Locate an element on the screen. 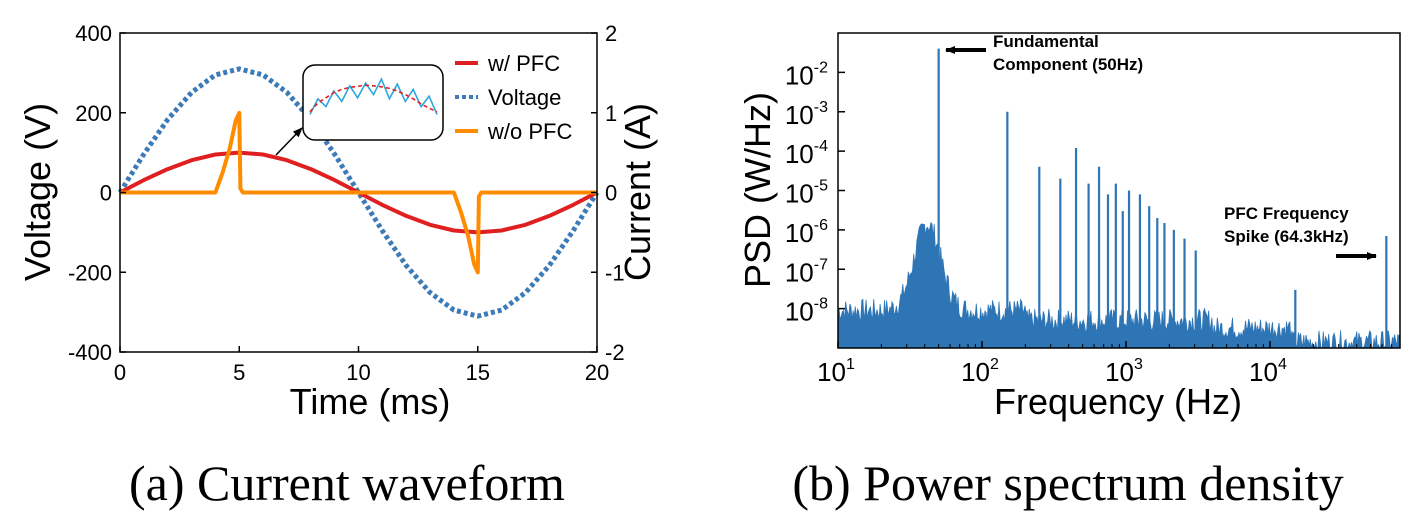  x-tick-label: 20 is located at coordinates (597, 372).